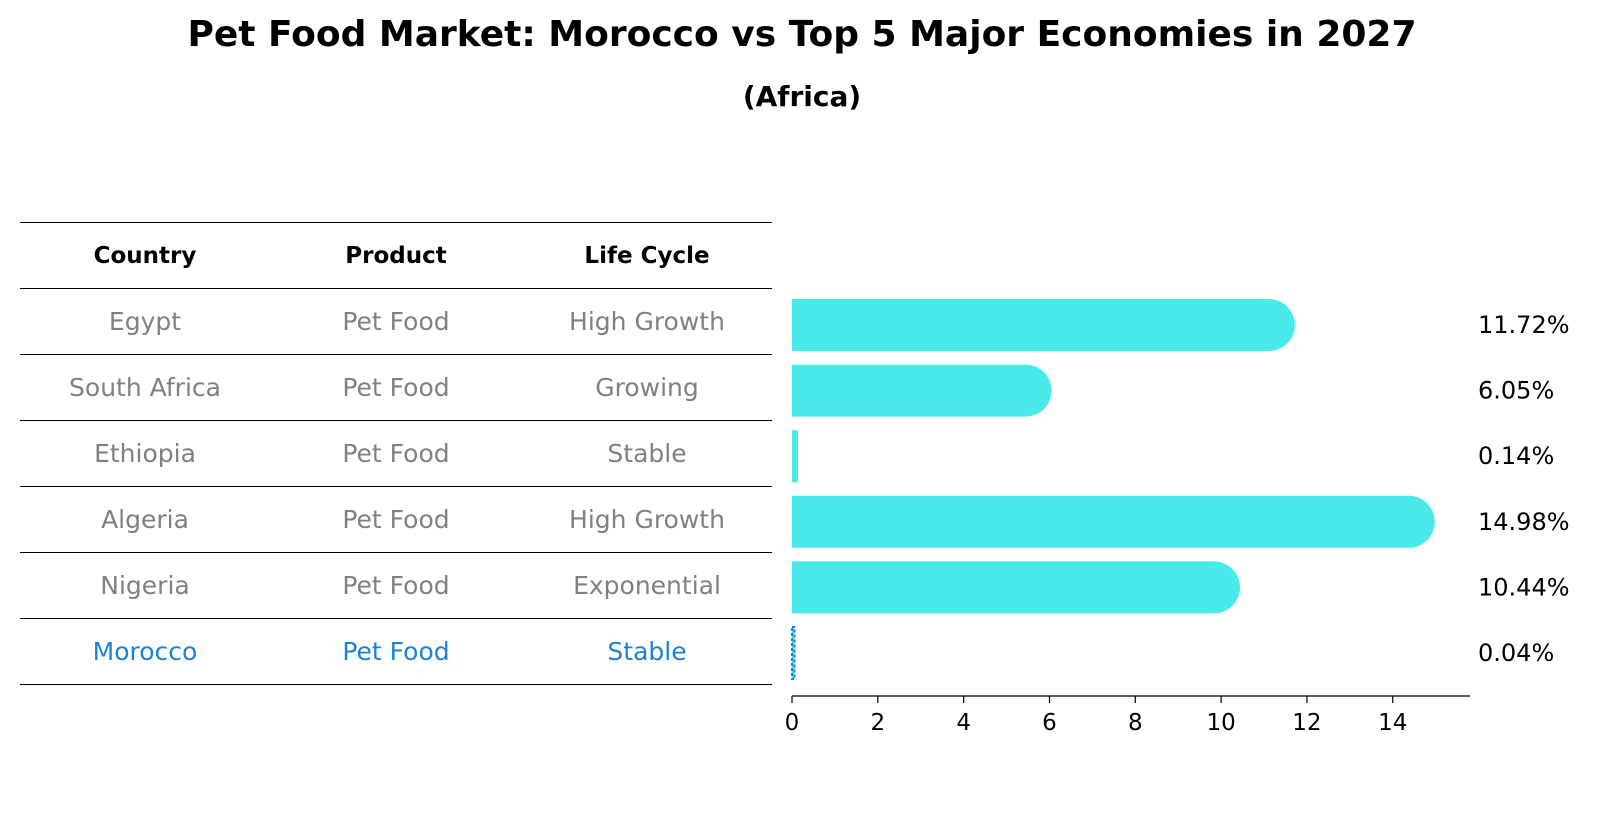  What do you see at coordinates (1516, 391) in the screenshot?
I see `value-label: 6.05%` at bounding box center [1516, 391].